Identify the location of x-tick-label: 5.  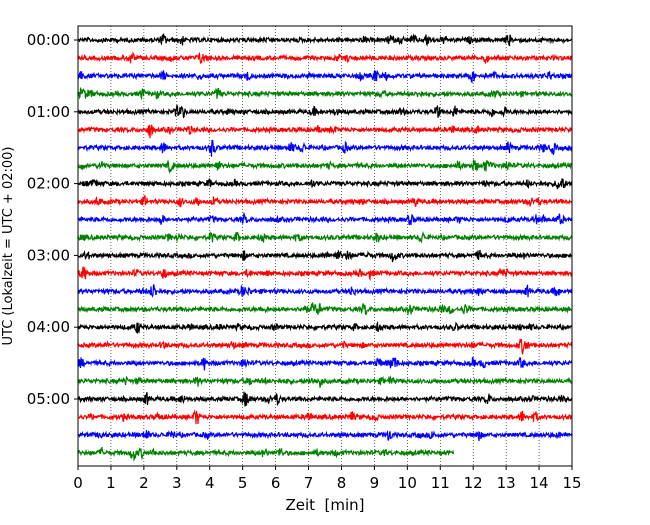
(243, 483).